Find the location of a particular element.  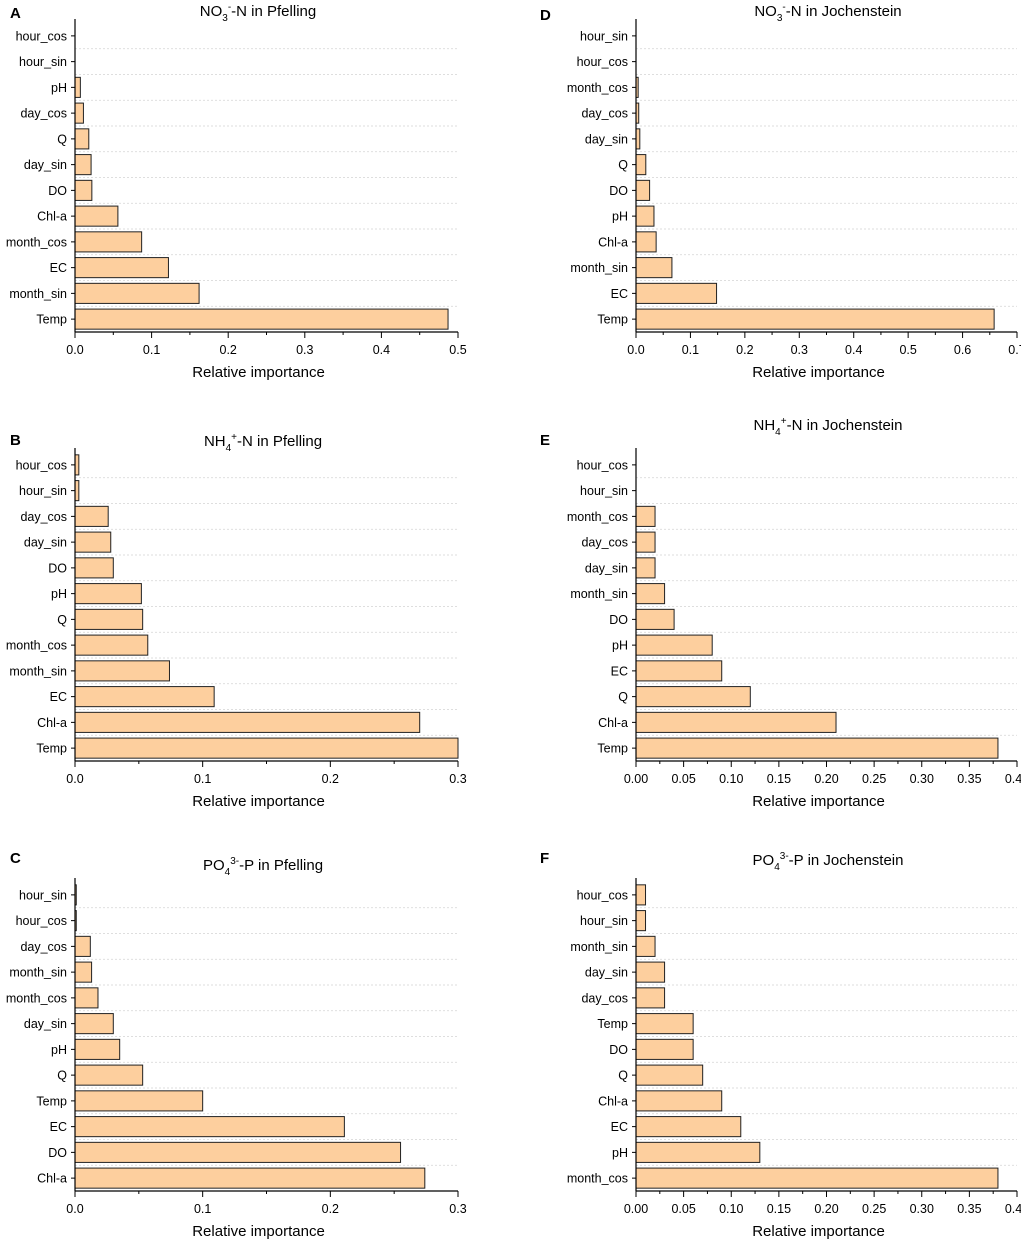

x-tick-label: 0.7 is located at coordinates (1014, 350).